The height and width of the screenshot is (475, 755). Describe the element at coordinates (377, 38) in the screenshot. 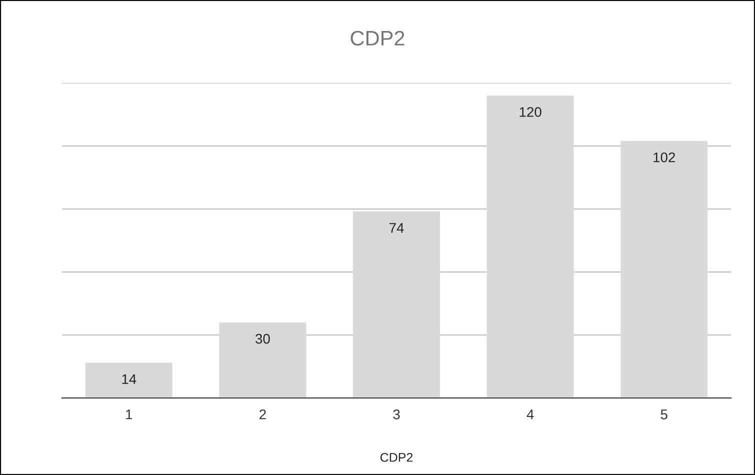

I see `chart-title: CDP2` at that location.